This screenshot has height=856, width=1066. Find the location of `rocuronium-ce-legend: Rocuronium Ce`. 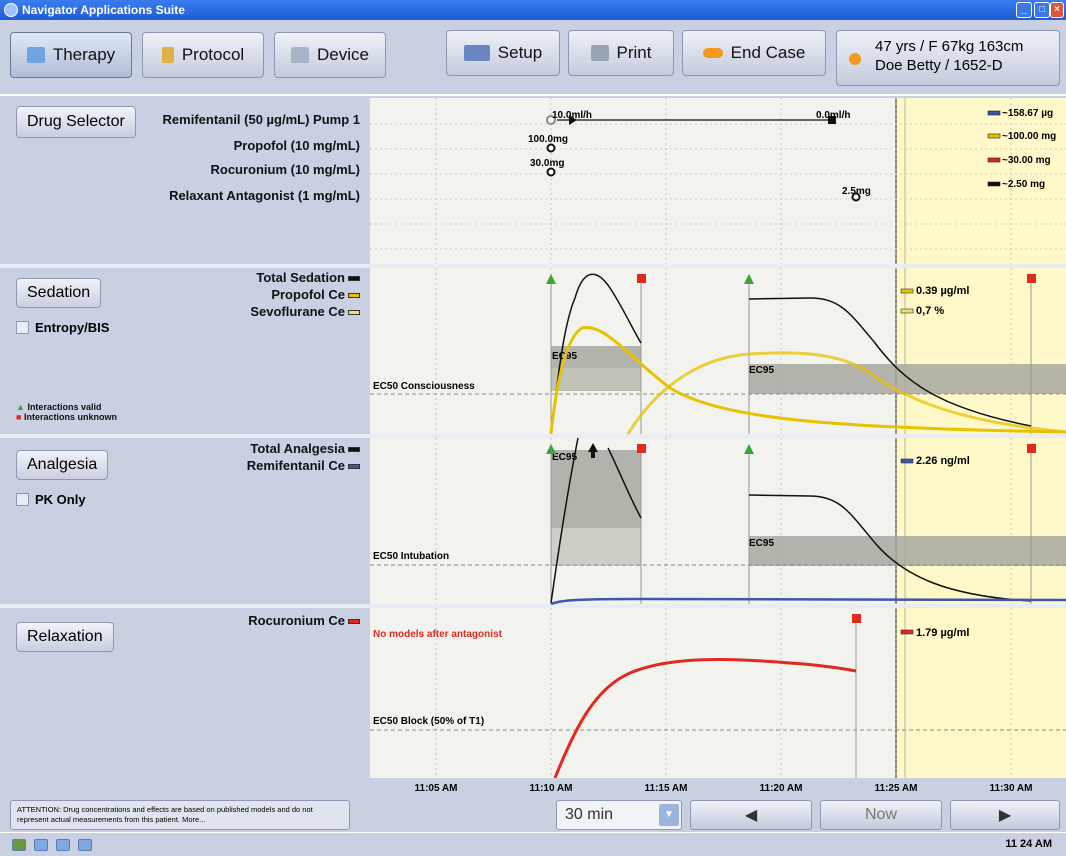

rocuronium-ce-legend: Rocuronium Ce is located at coordinates (304, 620).